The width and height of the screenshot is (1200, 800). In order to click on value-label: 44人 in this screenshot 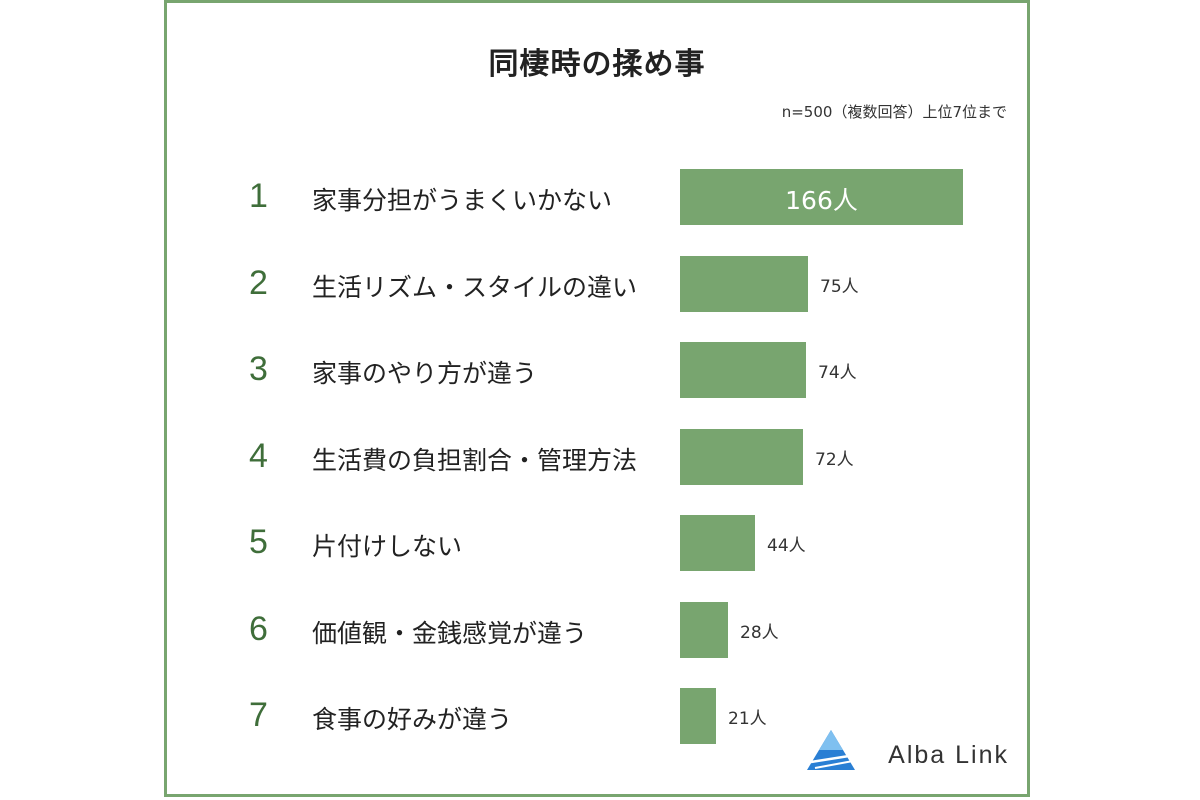, I will do `click(786, 546)`.